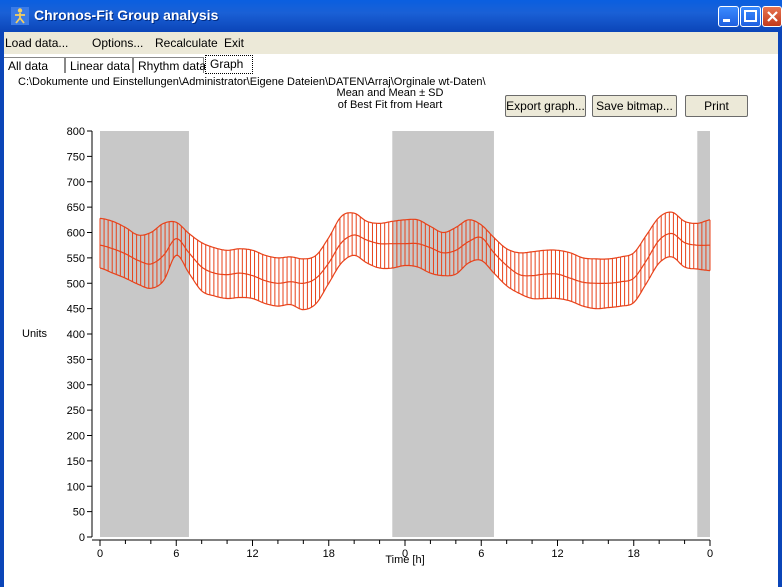 The image size is (782, 587). What do you see at coordinates (391, 16) in the screenshot?
I see `title-bar: Chronos-Fit Group analysis` at bounding box center [391, 16].